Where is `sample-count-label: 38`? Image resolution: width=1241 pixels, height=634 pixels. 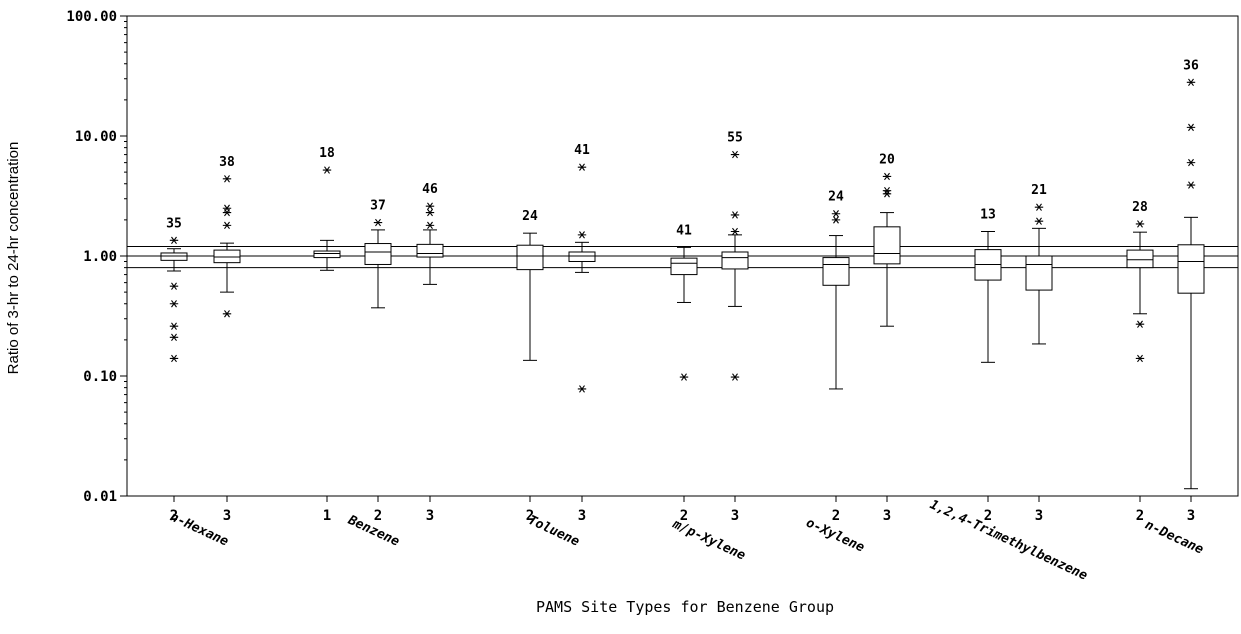 sample-count-label: 38 is located at coordinates (227, 162).